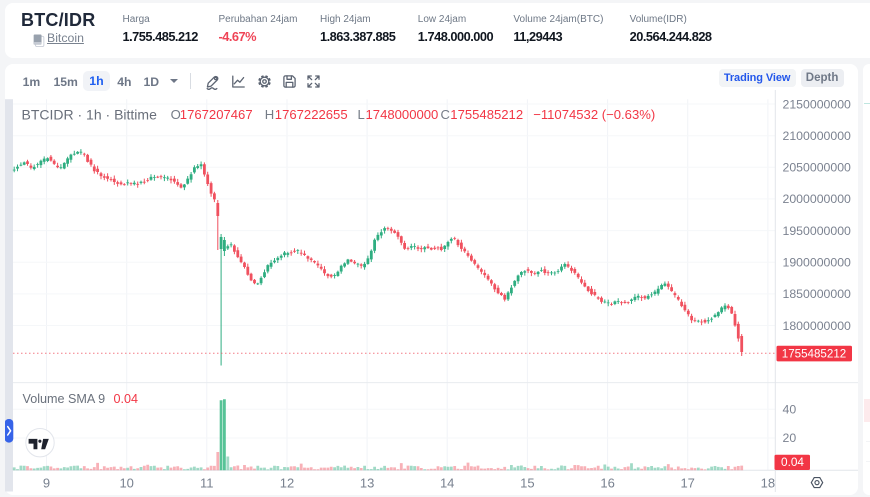 The height and width of the screenshot is (497, 870). I want to click on svg-text: 10, so click(126, 482).